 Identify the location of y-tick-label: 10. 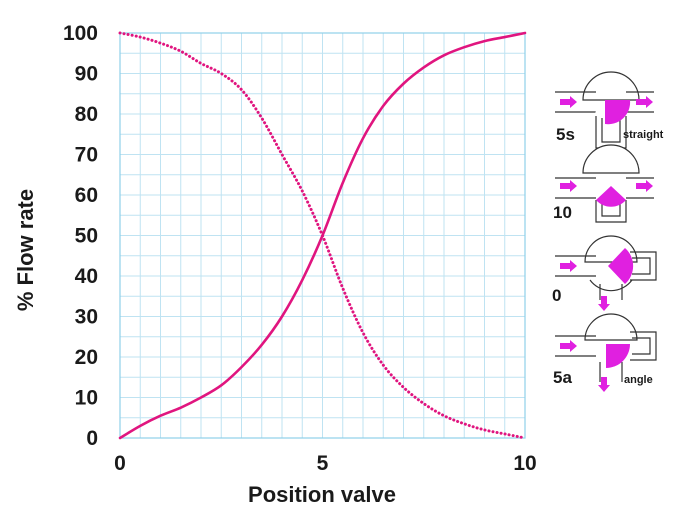
(86, 398).